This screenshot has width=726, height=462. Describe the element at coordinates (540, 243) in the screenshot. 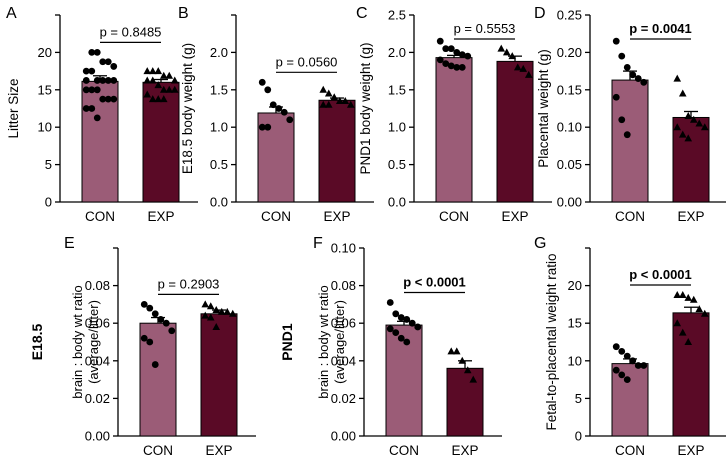

I see `panel-g-letter: G` at that location.